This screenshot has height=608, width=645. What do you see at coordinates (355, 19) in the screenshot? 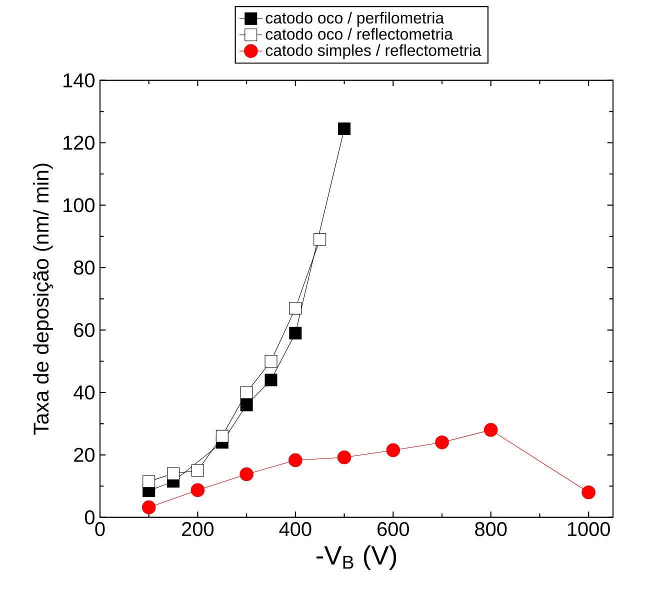
I see `legend-label: catodo oco / perfilometria` at bounding box center [355, 19].